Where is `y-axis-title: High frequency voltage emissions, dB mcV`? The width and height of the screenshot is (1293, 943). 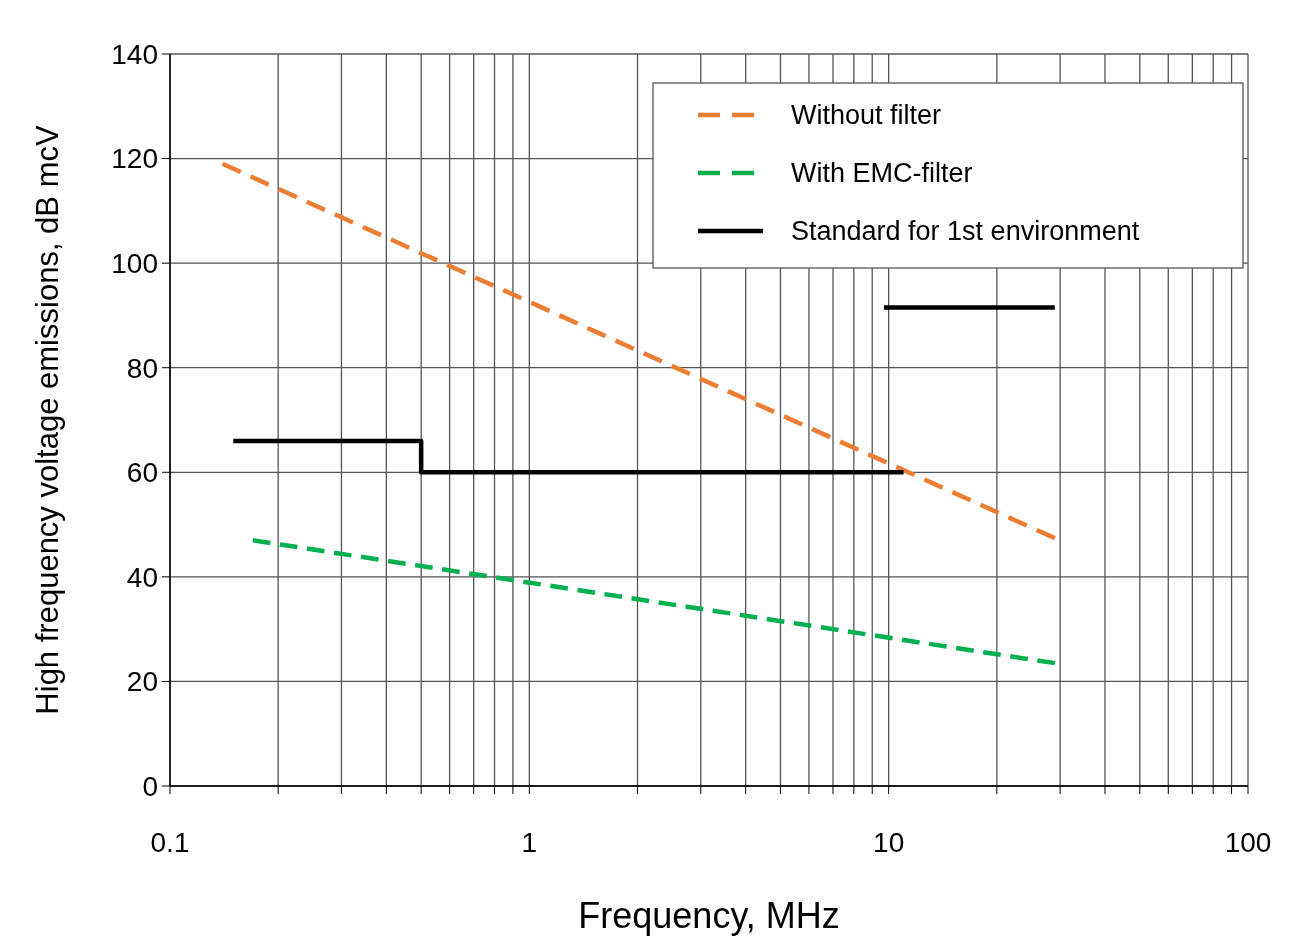 y-axis-title: High frequency voltage emissions, dB mcV is located at coordinates (47, 420).